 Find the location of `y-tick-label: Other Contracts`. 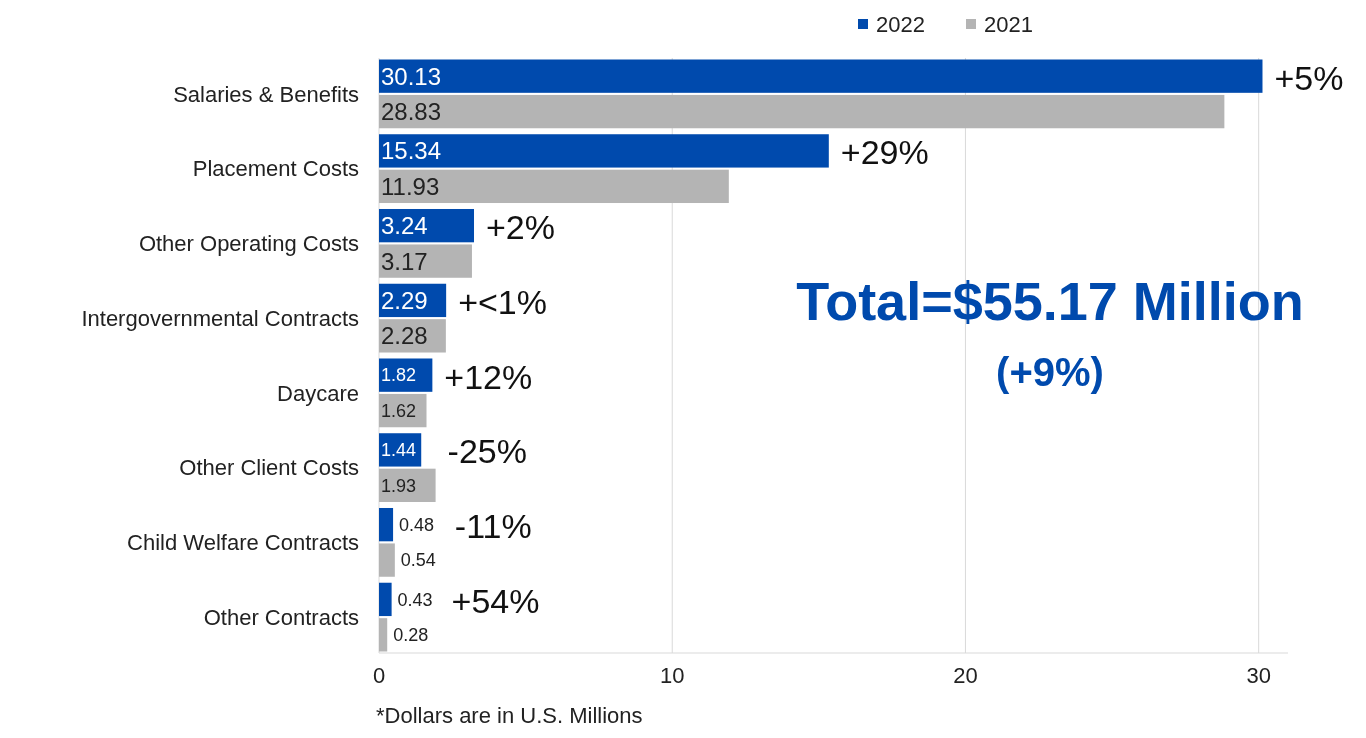

y-tick-label: Other Contracts is located at coordinates (281, 617).